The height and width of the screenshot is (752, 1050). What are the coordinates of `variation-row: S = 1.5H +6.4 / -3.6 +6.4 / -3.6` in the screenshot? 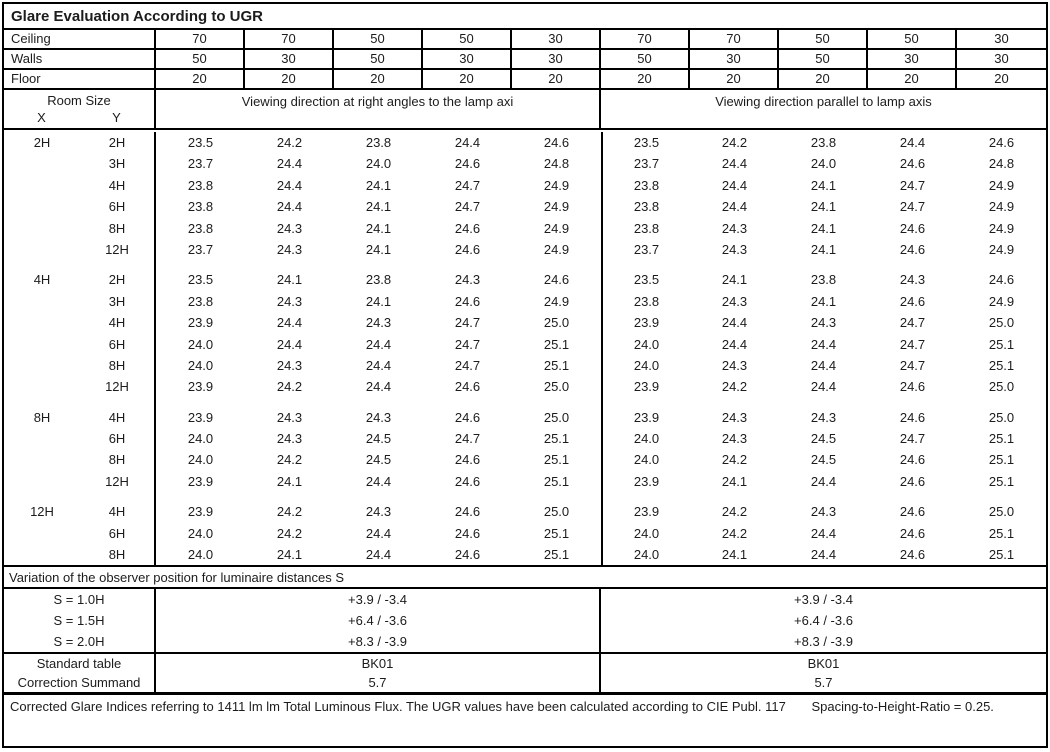 It's located at (525, 620).